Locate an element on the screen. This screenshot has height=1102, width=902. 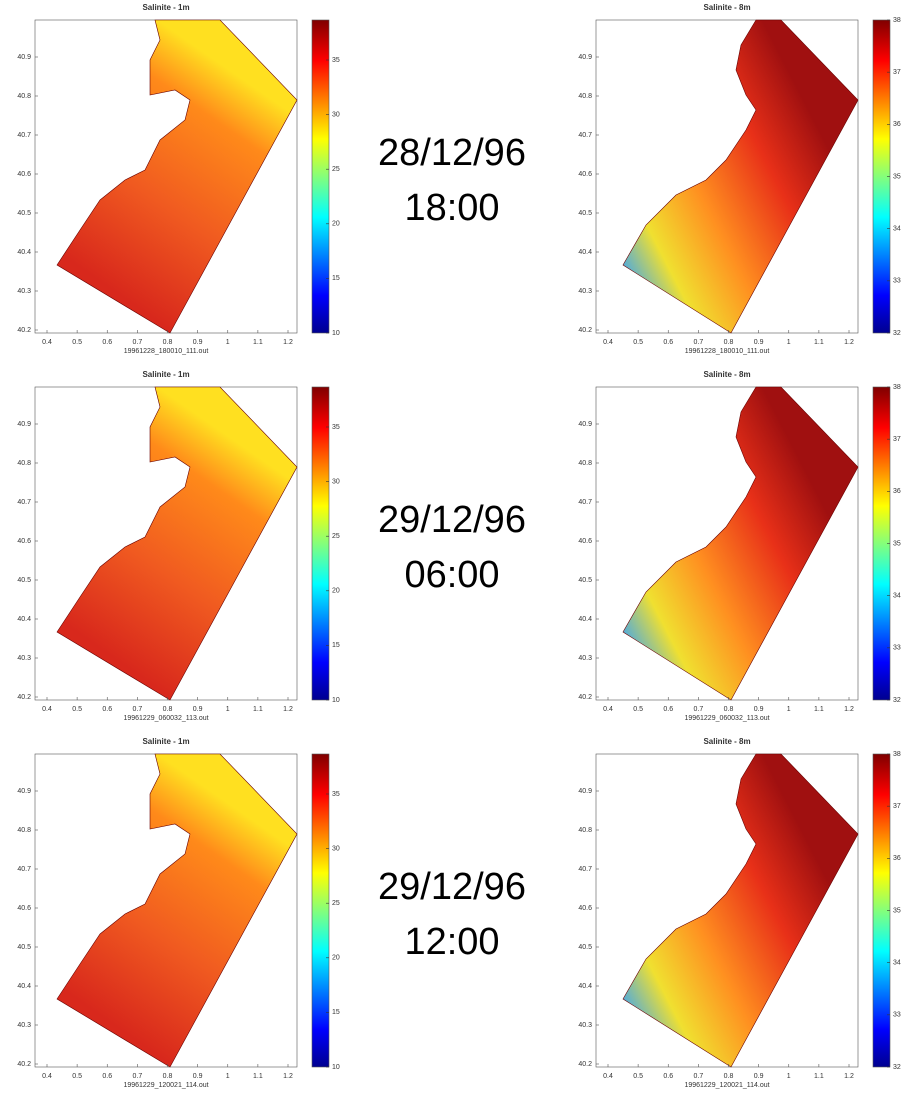
colorbar-tick-label: 30 is located at coordinates (336, 481).